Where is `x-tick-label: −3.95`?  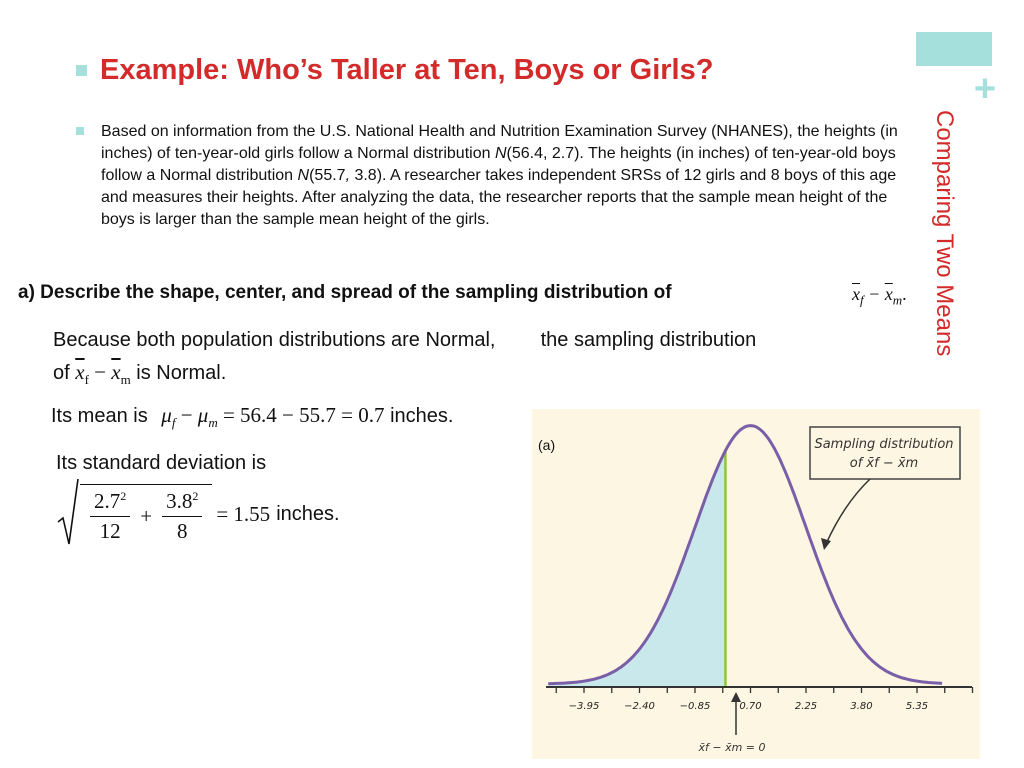 x-tick-label: −3.95 is located at coordinates (584, 706).